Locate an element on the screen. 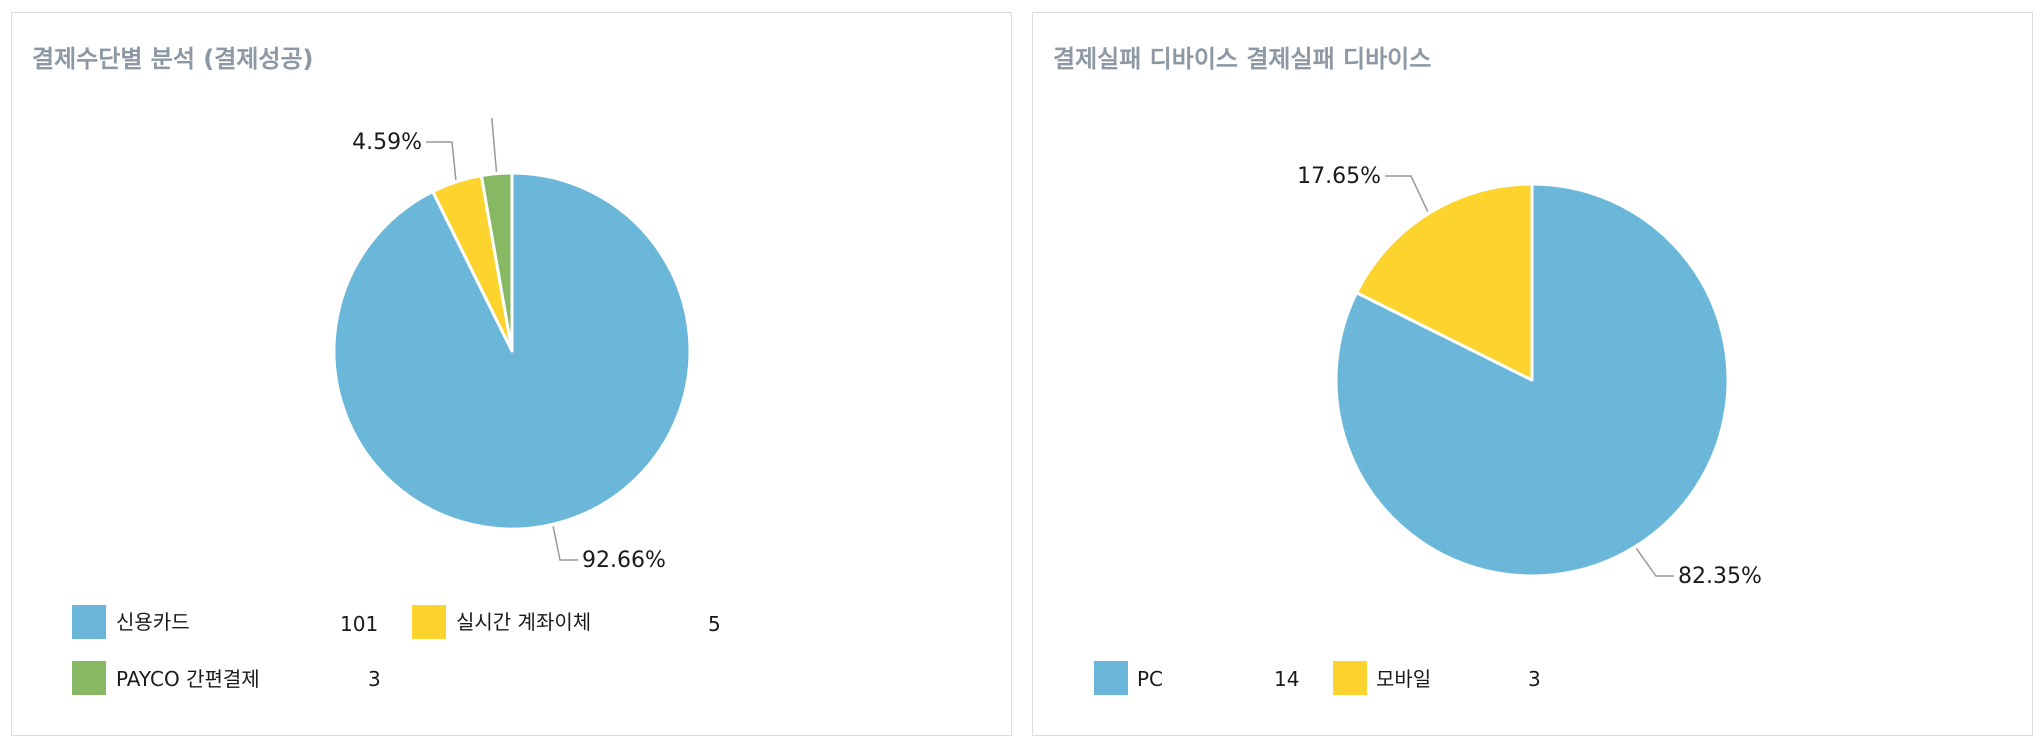 This screenshot has width=2044, height=748. legend-swatch-payco is located at coordinates (89, 678).